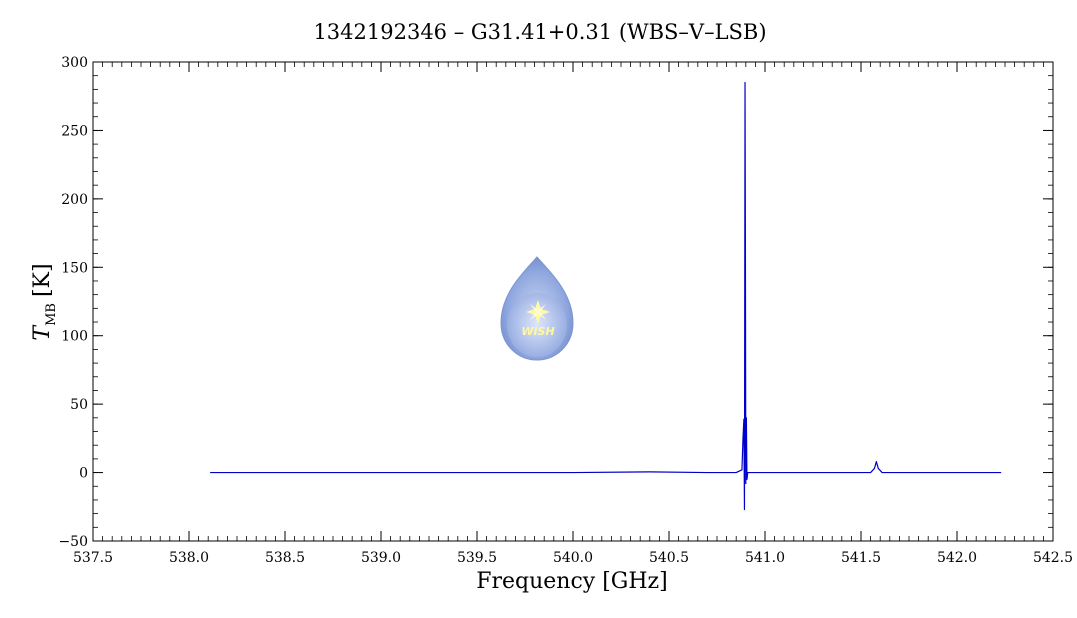  I want to click on svg-text:TMB[K]: TMB [K], so click(44, 301).